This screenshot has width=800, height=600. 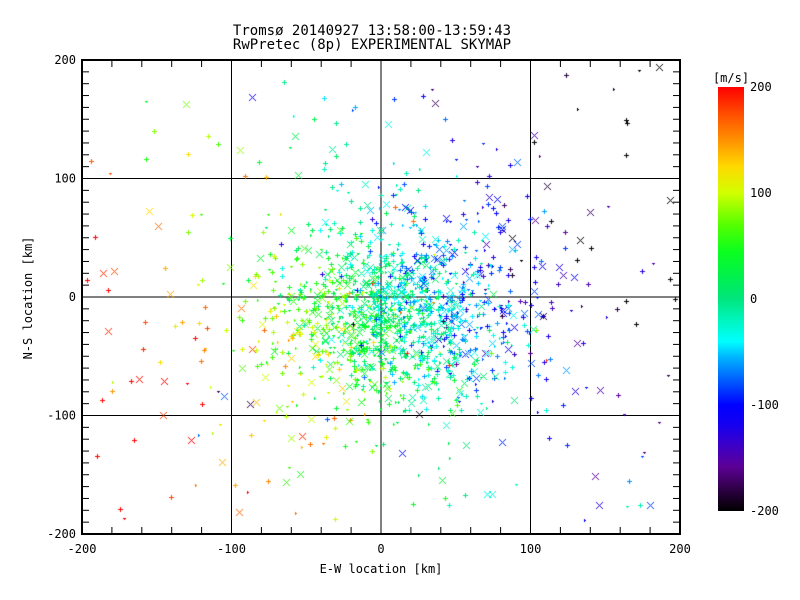 I want to click on colorbar-unit-label: [m/s], so click(x=731, y=78).